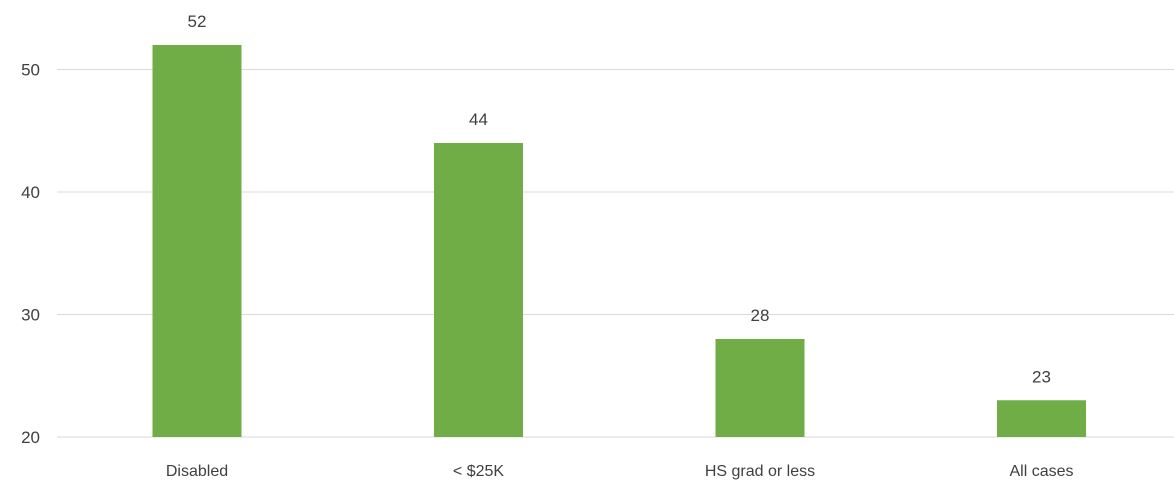 Image resolution: width=1174 pixels, height=488 pixels. What do you see at coordinates (620, 471) in the screenshot?
I see `x-axis-category-labels: Disabled < $25K HS grad or less All cases` at bounding box center [620, 471].